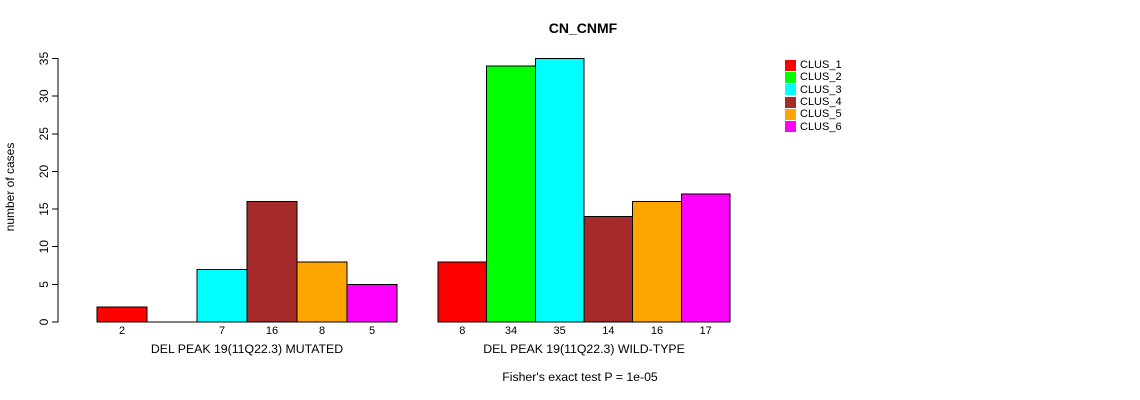 Image resolution: width=1140 pixels, height=400 pixels. Describe the element at coordinates (608, 331) in the screenshot. I see `bar-value-label: 14` at that location.